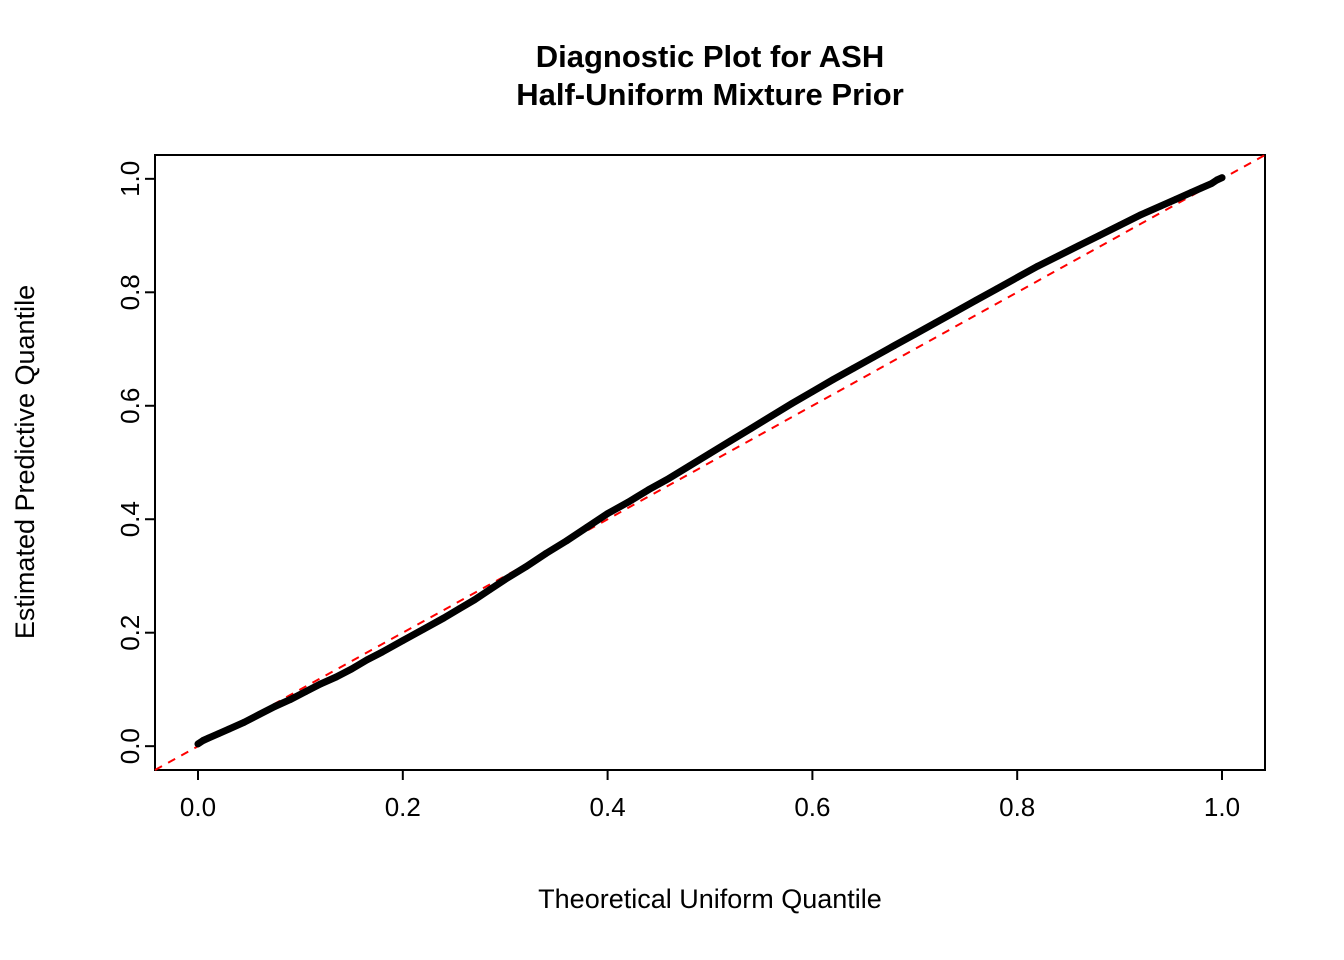 The height and width of the screenshot is (960, 1344). I want to click on plot-title-line1: Diagnostic Plot for ASH, so click(710, 56).